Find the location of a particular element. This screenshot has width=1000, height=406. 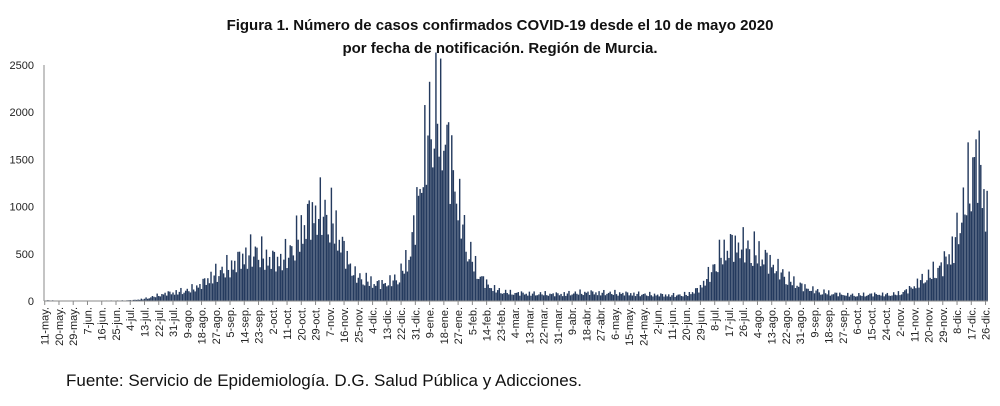

x-tick-label: 18-ene. is located at coordinates (445, 325).